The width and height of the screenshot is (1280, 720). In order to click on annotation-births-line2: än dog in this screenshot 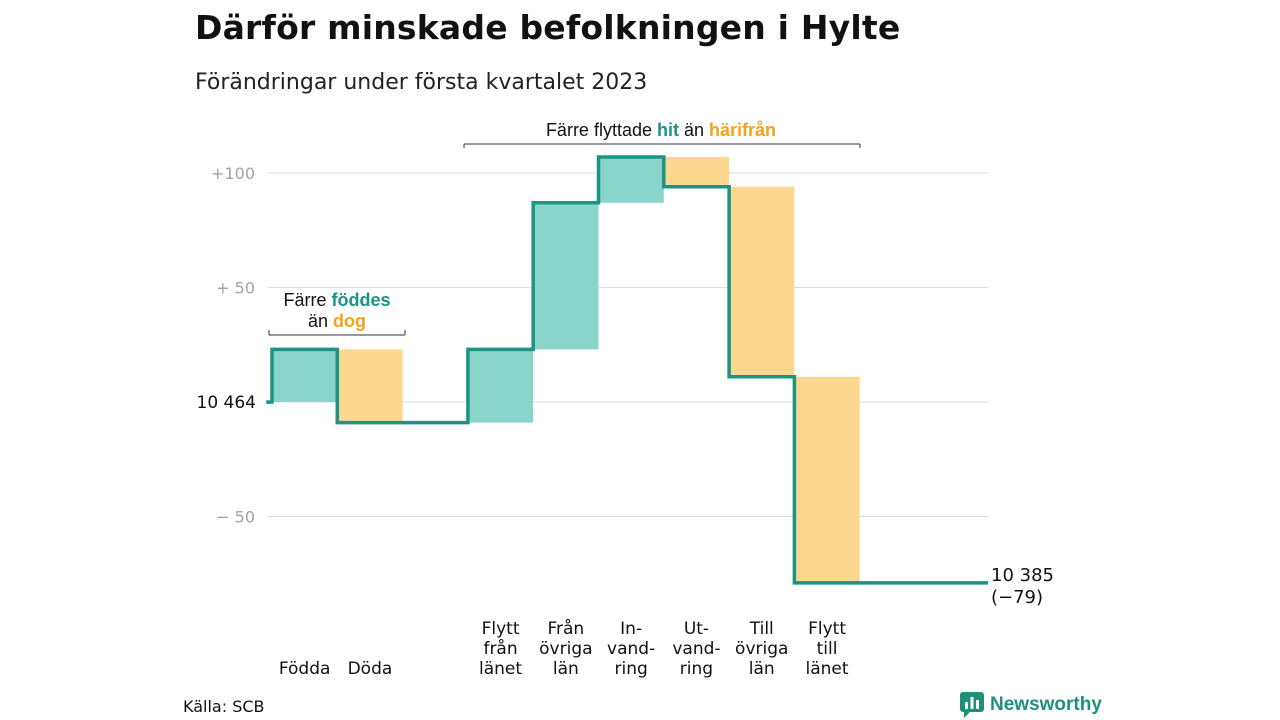, I will do `click(337, 321)`.